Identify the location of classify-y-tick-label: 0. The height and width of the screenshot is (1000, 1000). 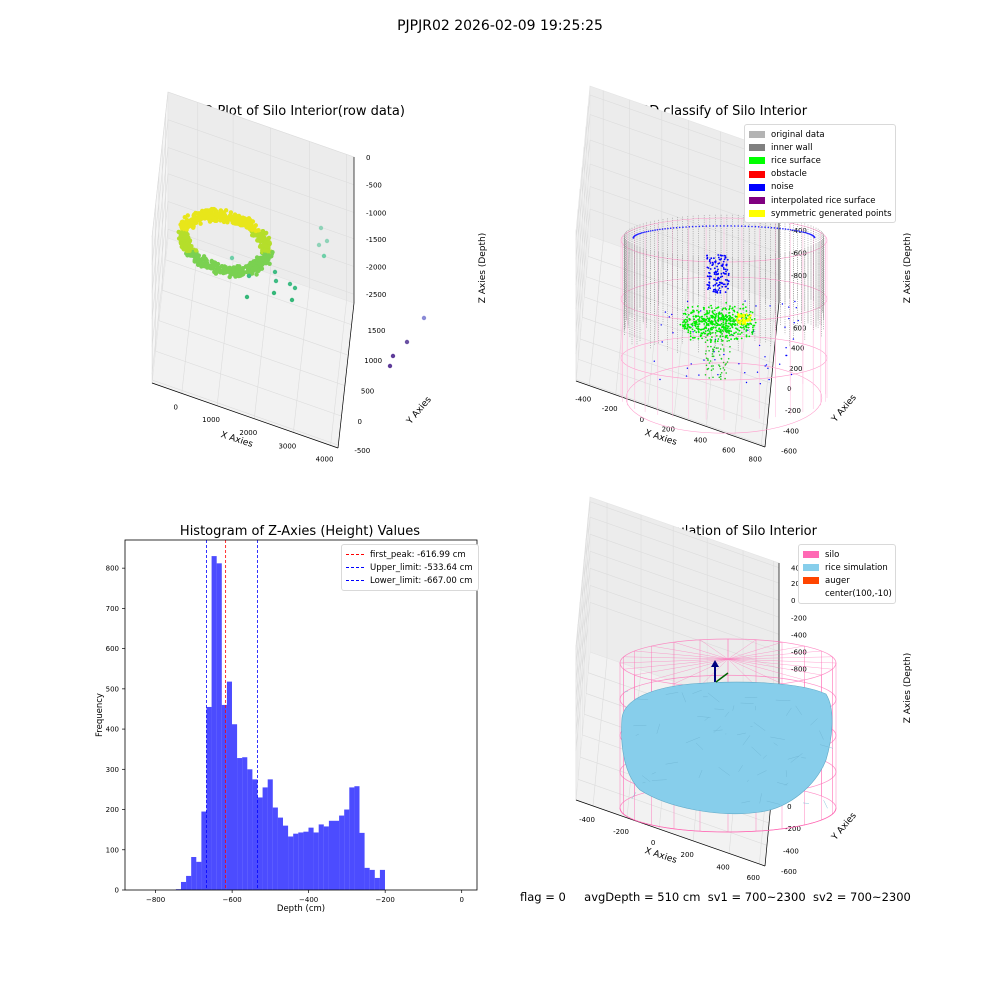
(789, 389).